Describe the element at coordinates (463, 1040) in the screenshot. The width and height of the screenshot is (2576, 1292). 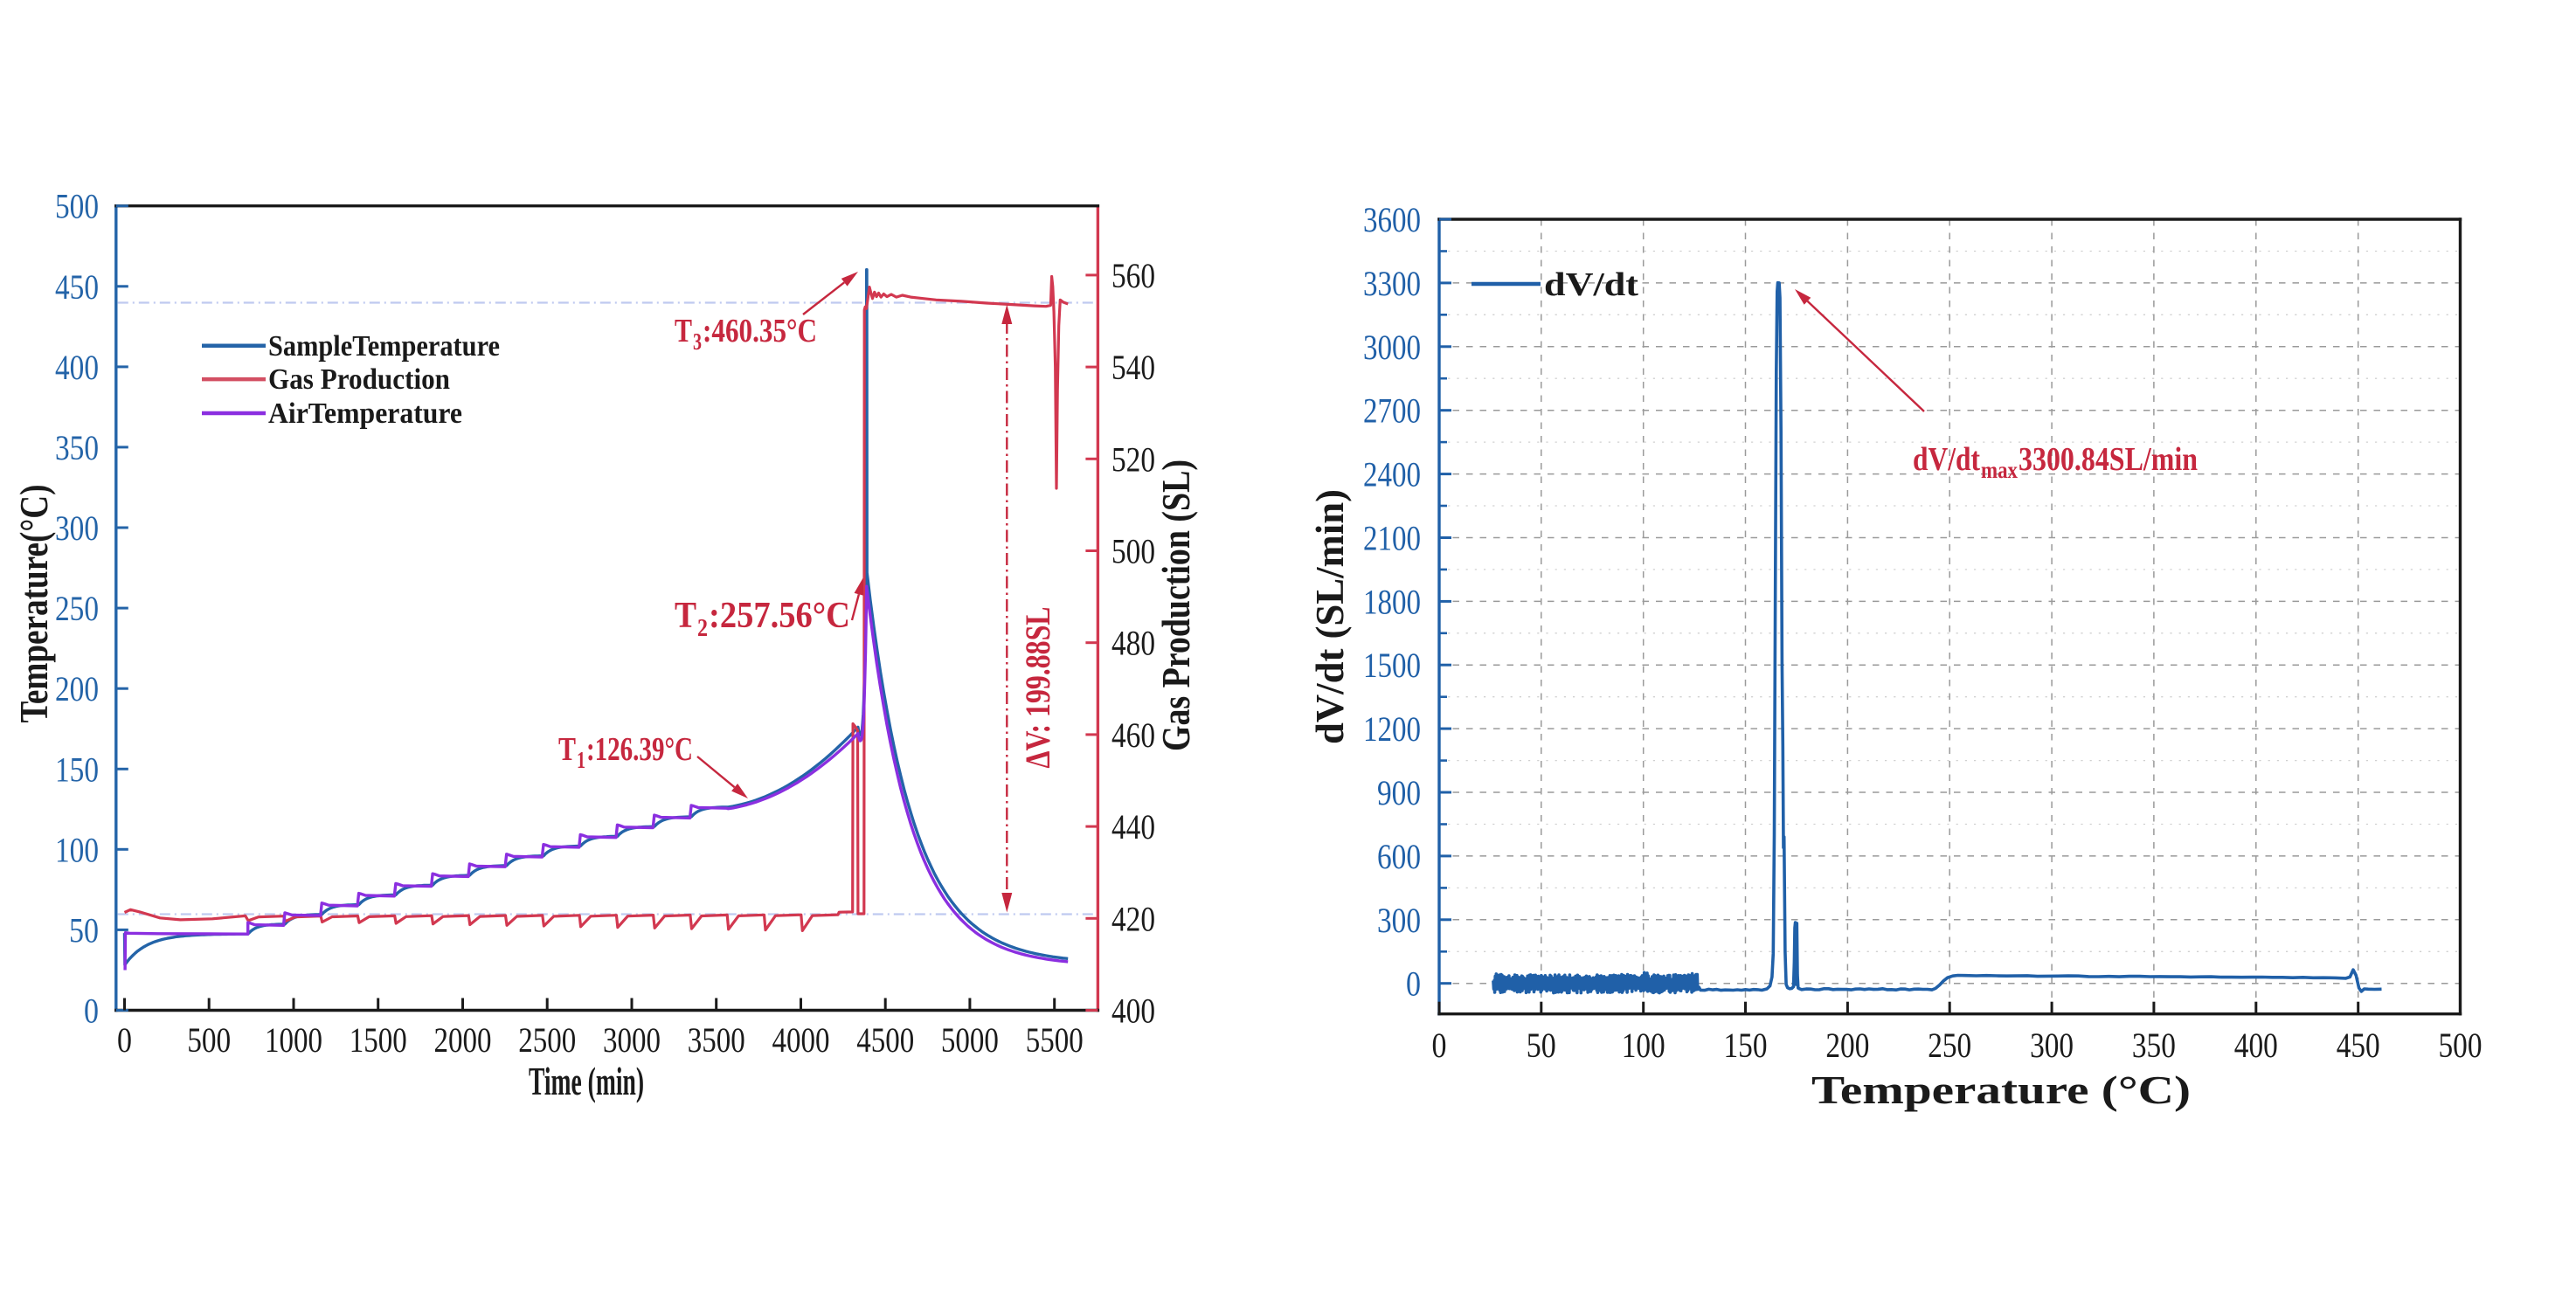
I see `svg-text: 2000` at that location.